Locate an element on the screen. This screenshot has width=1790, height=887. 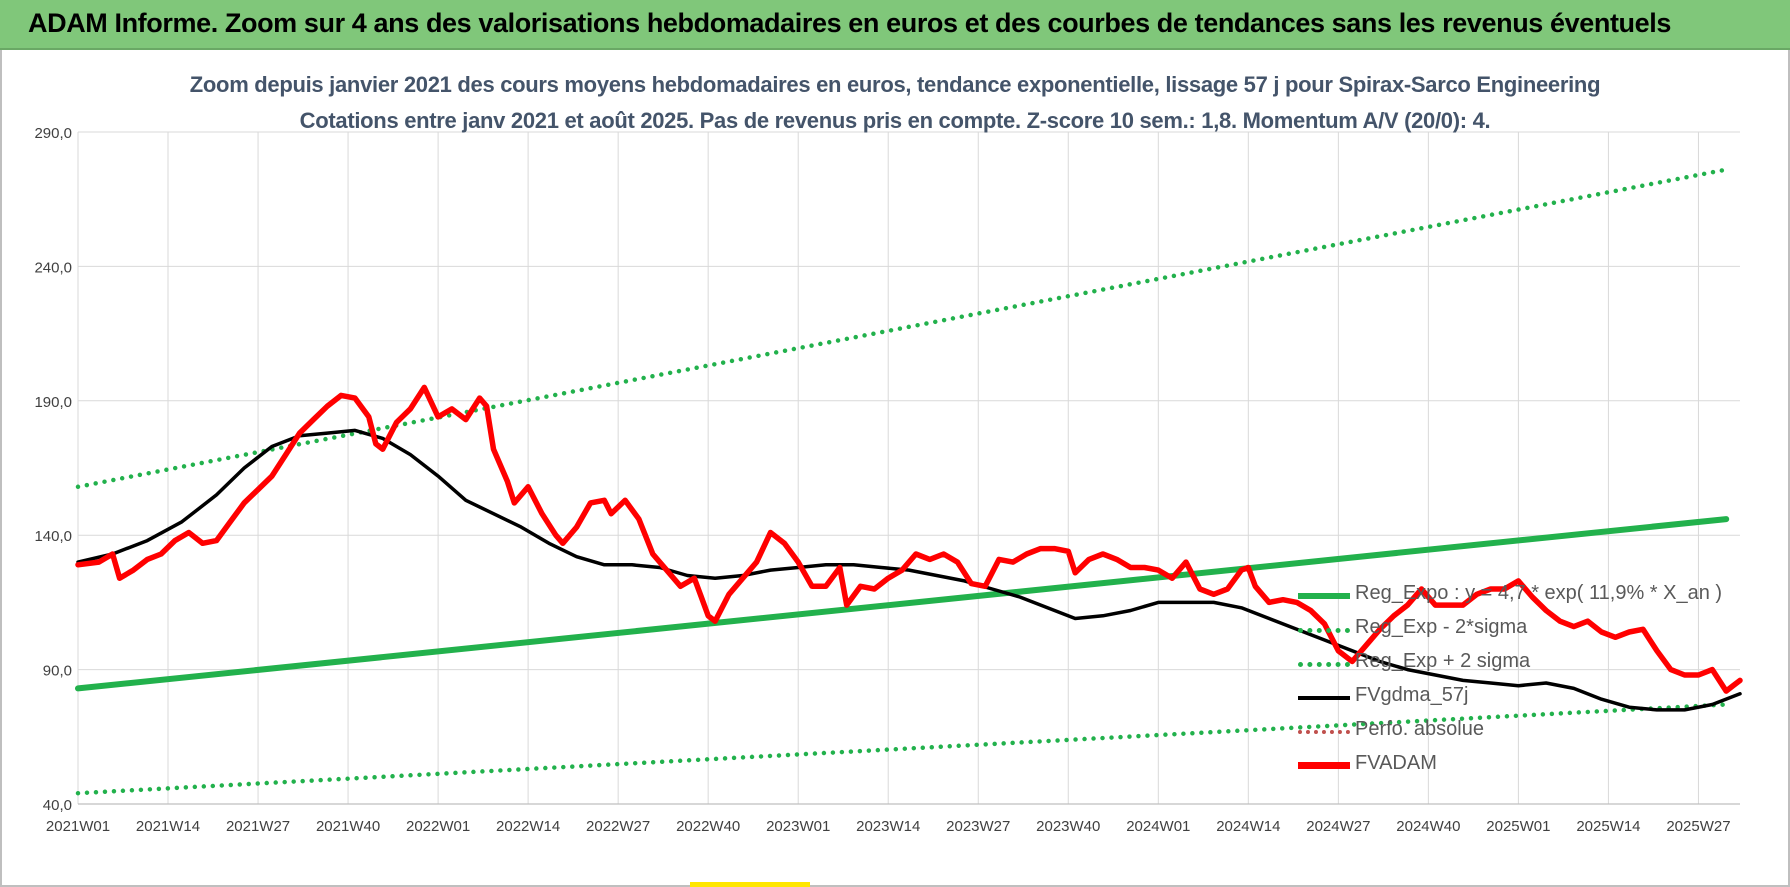
legend-item-reg-expo: Reg_Expo : y = 4,7 * exp( 11,9% * X_an ) is located at coordinates (1510, 597).